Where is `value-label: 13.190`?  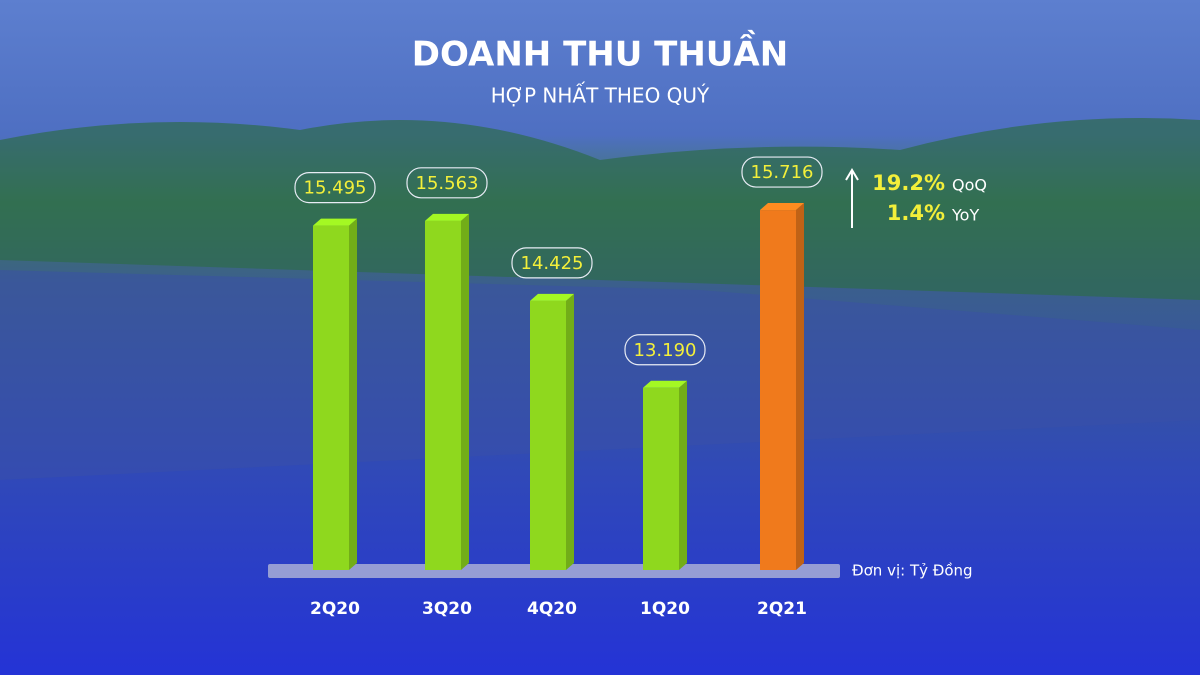
value-label: 13.190 is located at coordinates (665, 350).